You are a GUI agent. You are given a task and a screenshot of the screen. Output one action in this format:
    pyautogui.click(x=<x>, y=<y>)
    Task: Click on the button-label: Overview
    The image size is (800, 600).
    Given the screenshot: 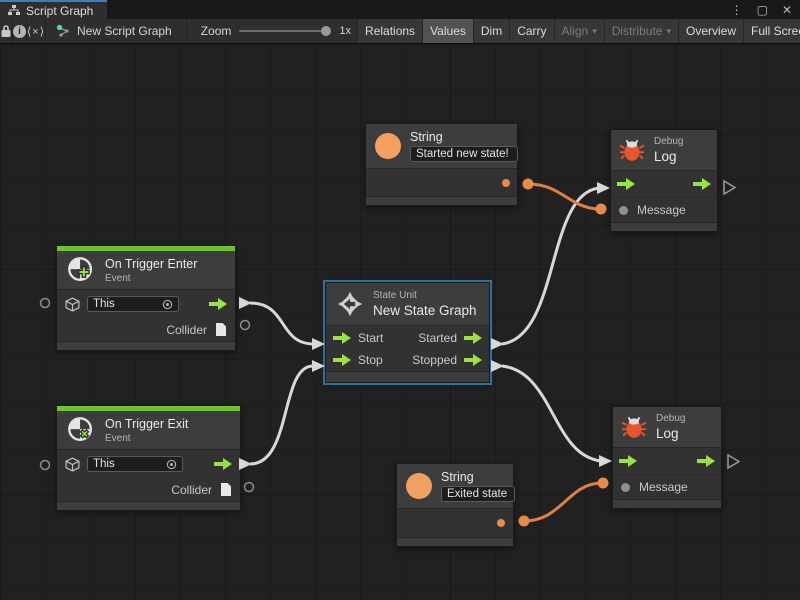 What is the action you would take?
    pyautogui.click(x=710, y=31)
    